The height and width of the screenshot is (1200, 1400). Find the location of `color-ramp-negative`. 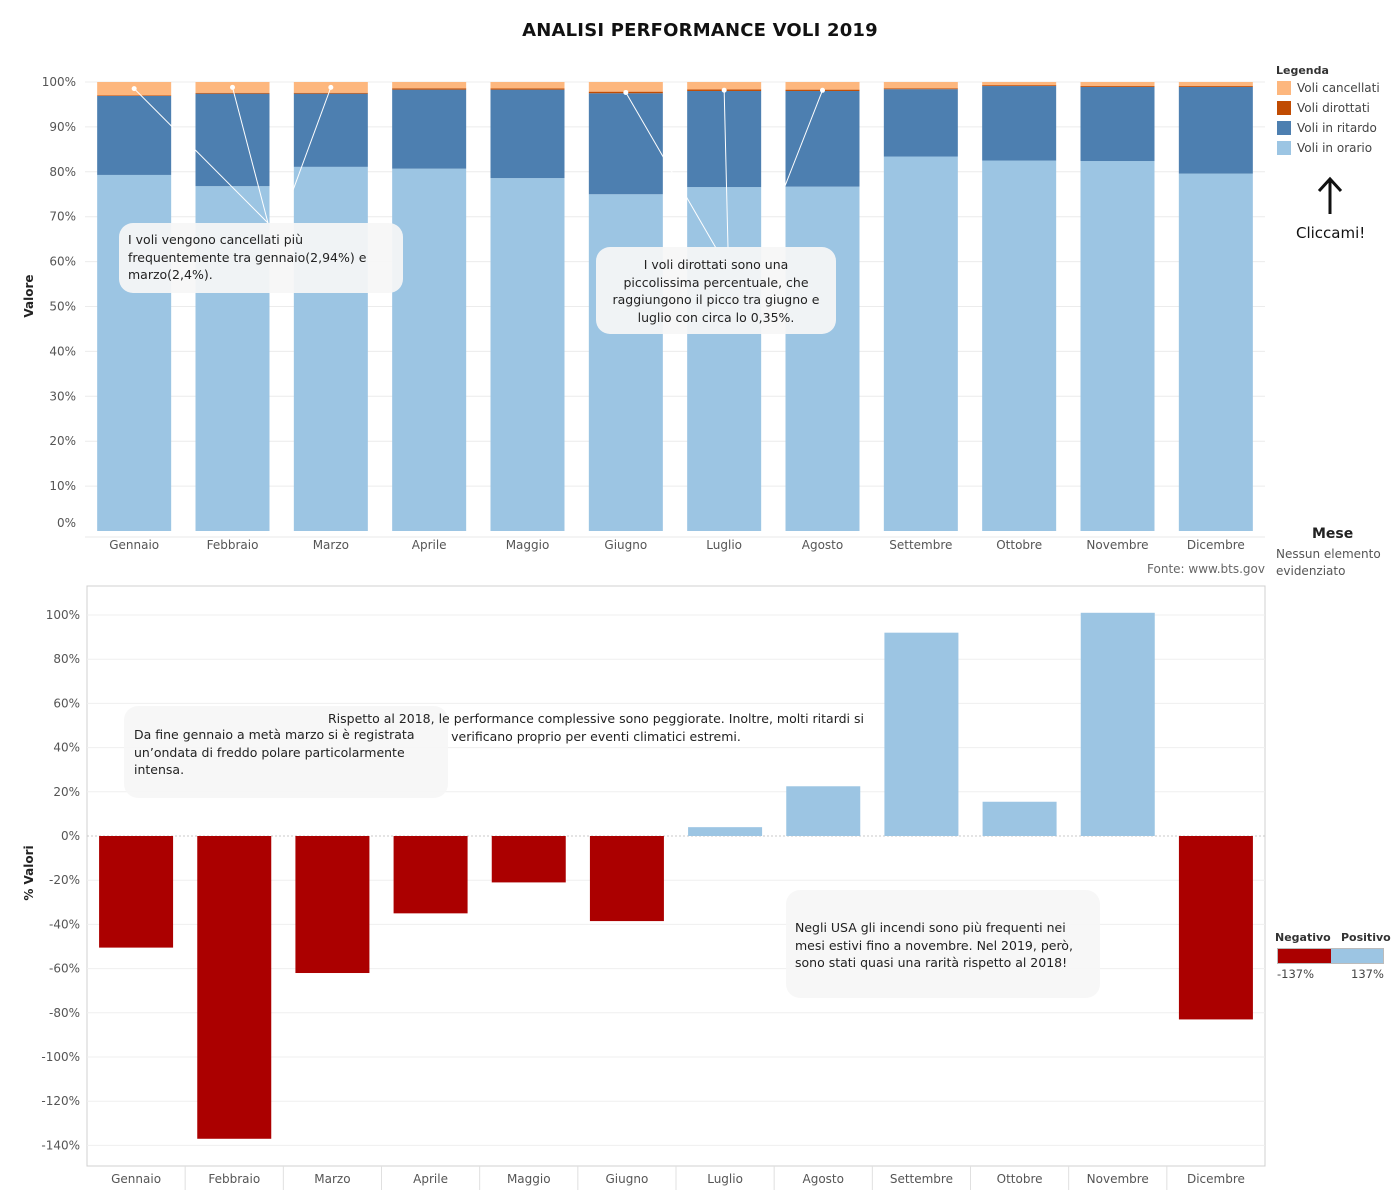

color-ramp-negative is located at coordinates (1304, 956).